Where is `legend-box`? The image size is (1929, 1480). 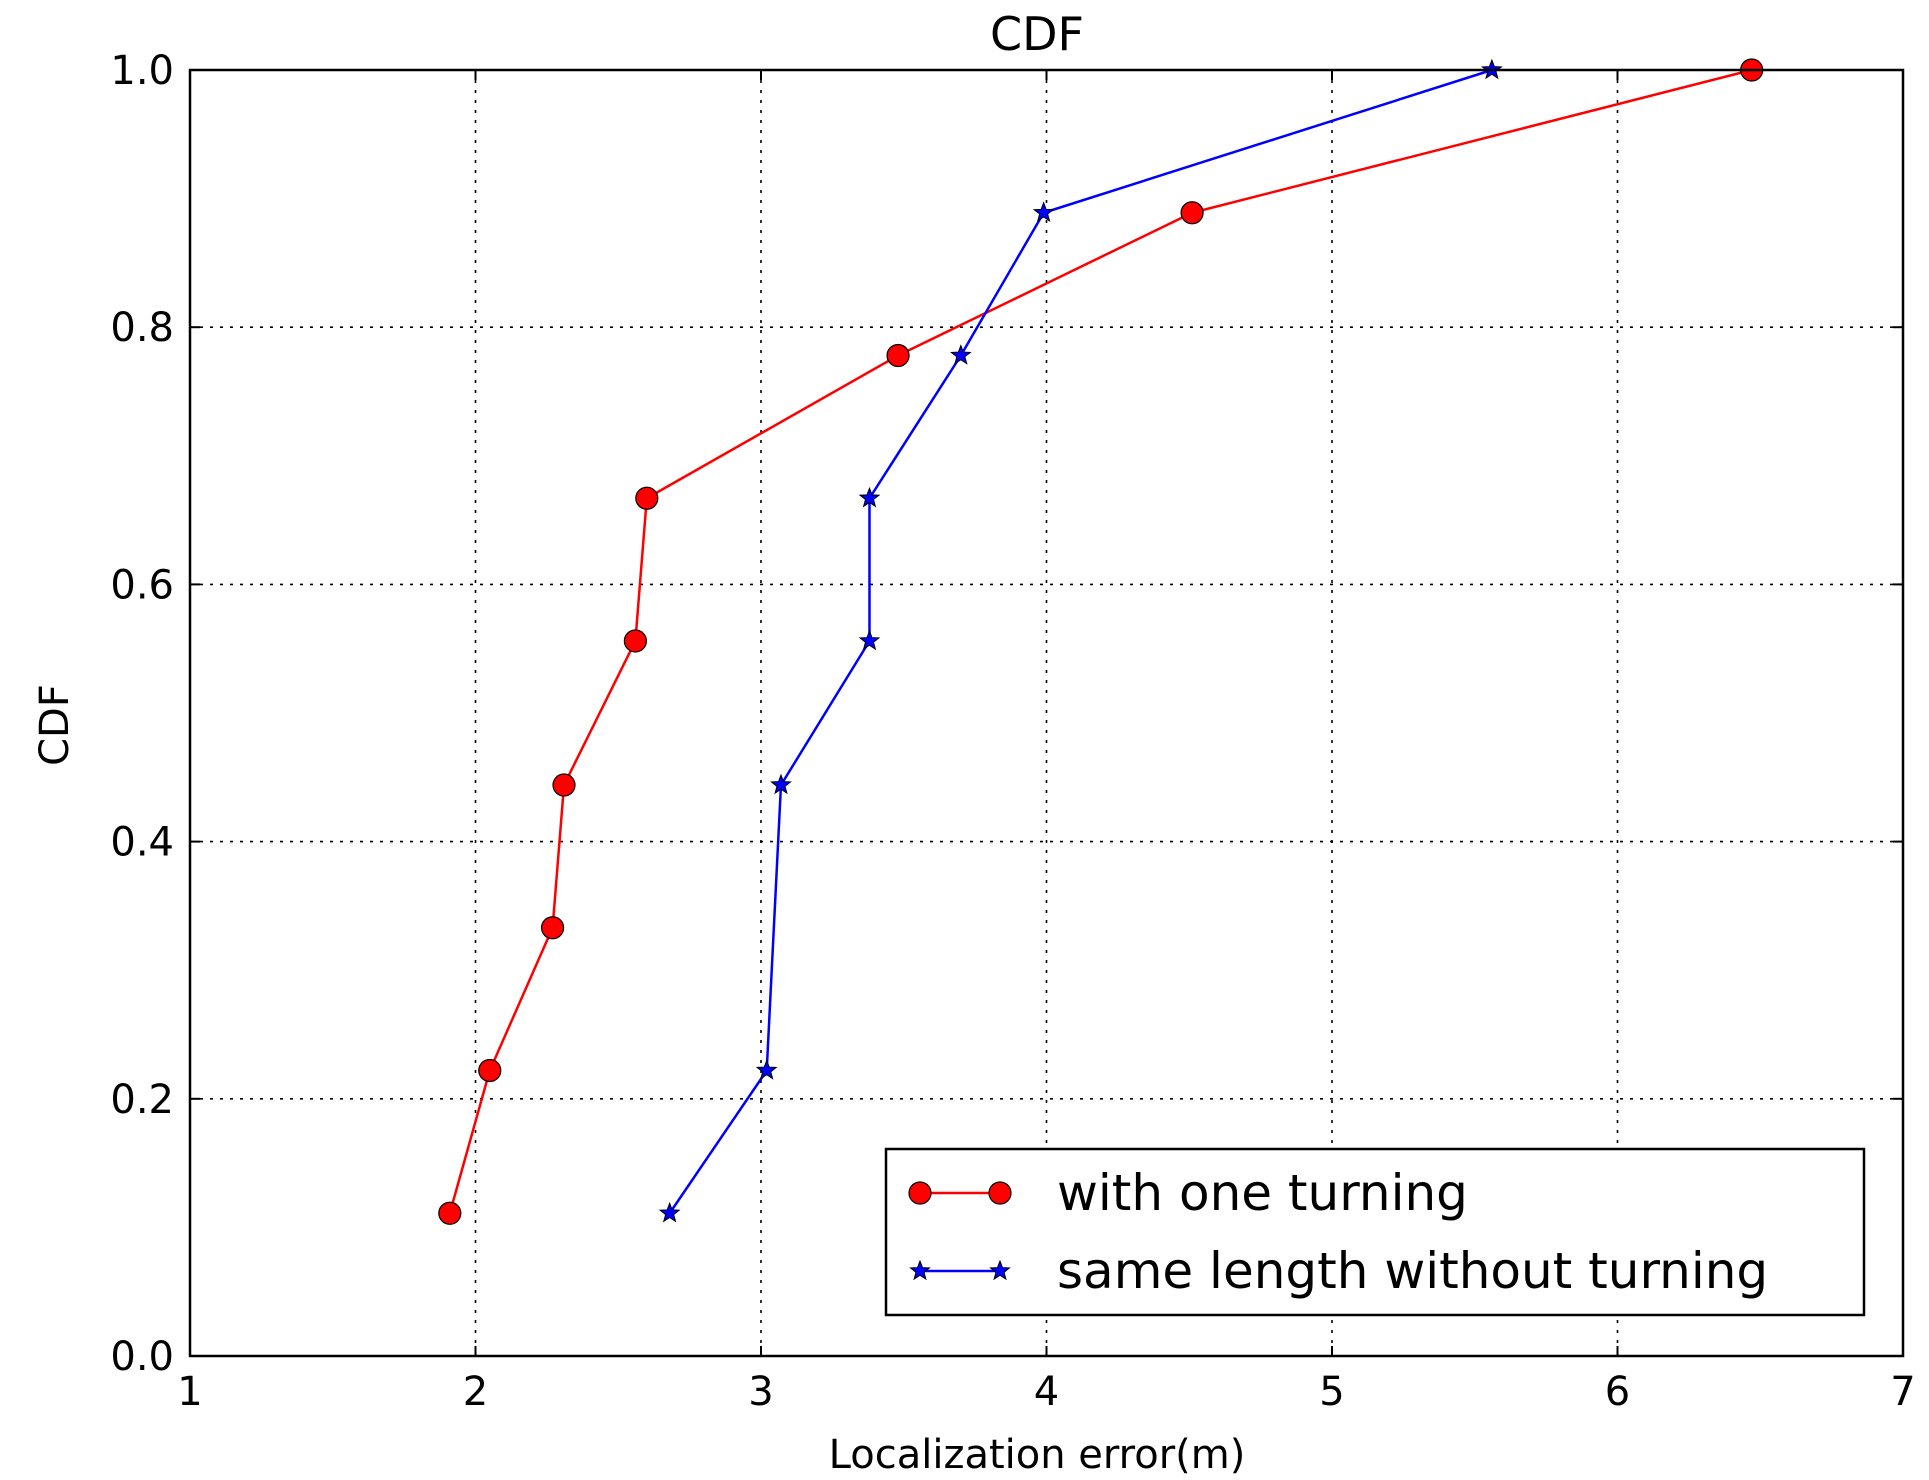
legend-box is located at coordinates (1375, 1232).